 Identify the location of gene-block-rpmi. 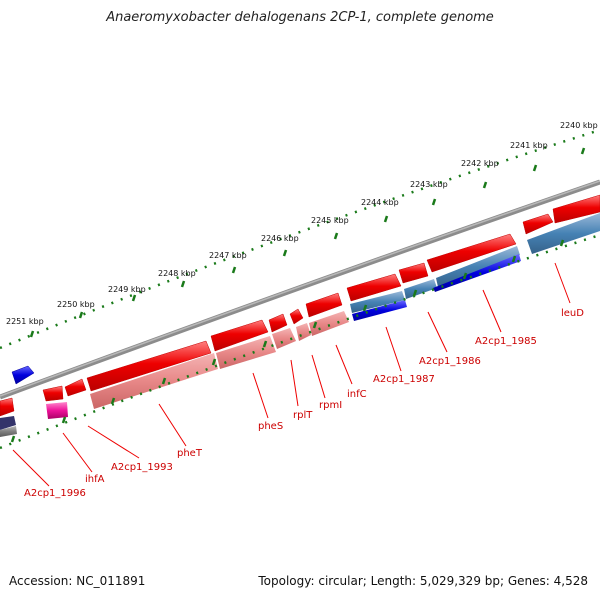
(278, 323).